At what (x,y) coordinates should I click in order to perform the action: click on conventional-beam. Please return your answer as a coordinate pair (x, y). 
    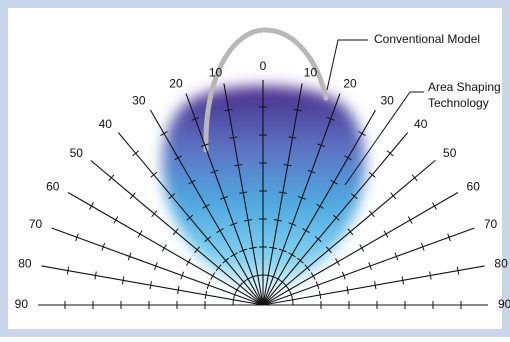
    Looking at the image, I should click on (266, 90).